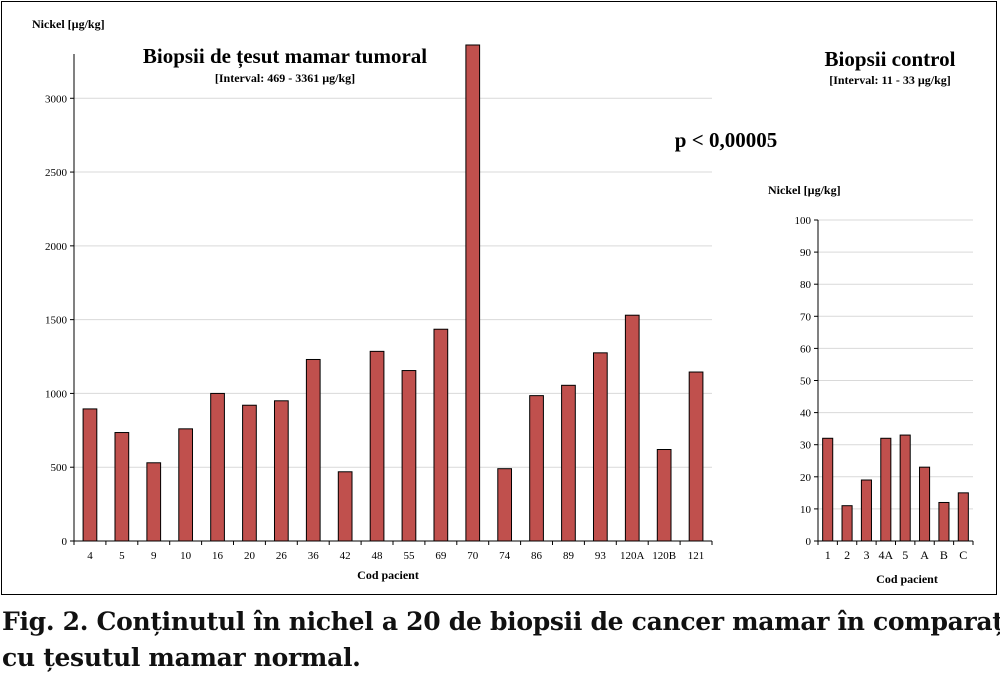  What do you see at coordinates (65, 542) in the screenshot?
I see `left-chart-y-tick-label: 0` at bounding box center [65, 542].